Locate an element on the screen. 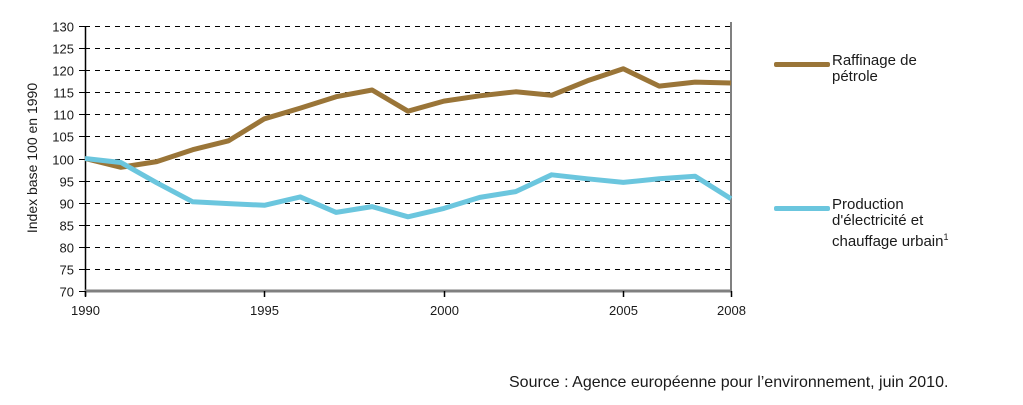  y-tick-label: 95 is located at coordinates (67, 182).